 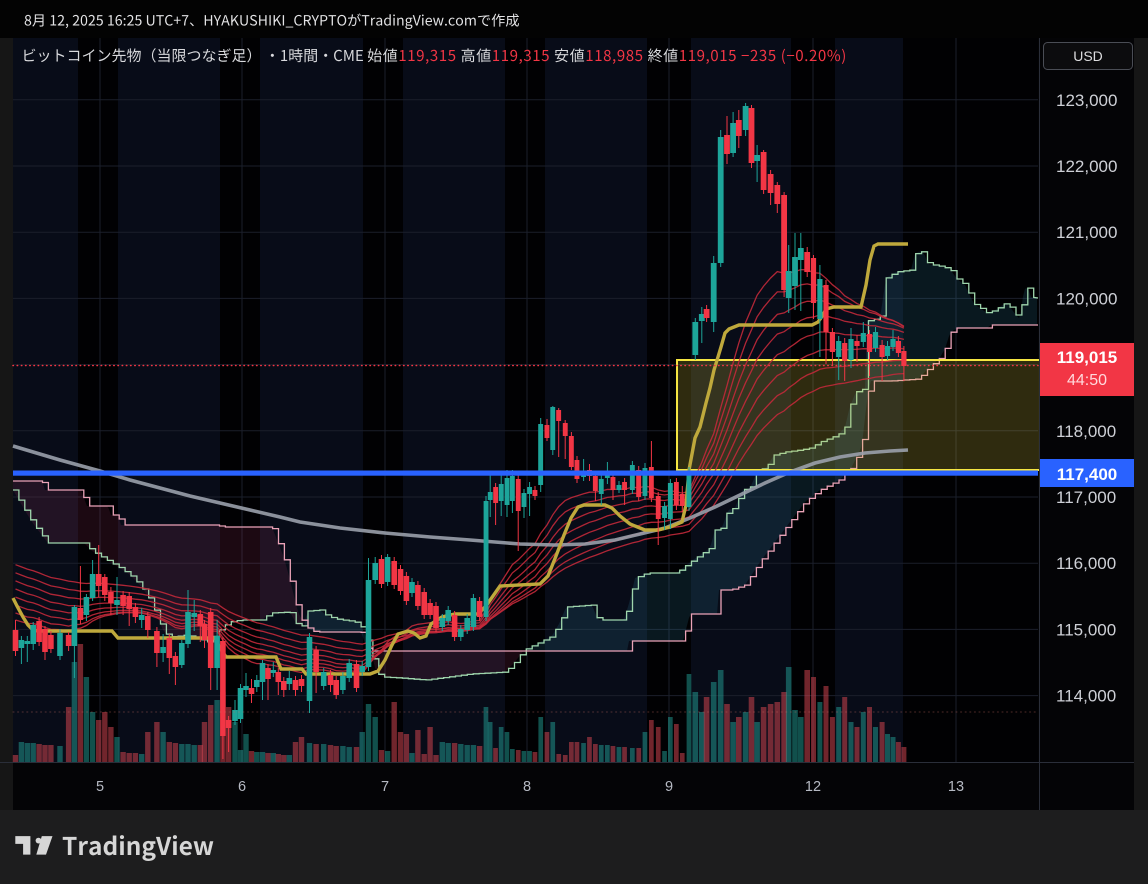 I want to click on svg-text: 13, so click(x=956, y=787).